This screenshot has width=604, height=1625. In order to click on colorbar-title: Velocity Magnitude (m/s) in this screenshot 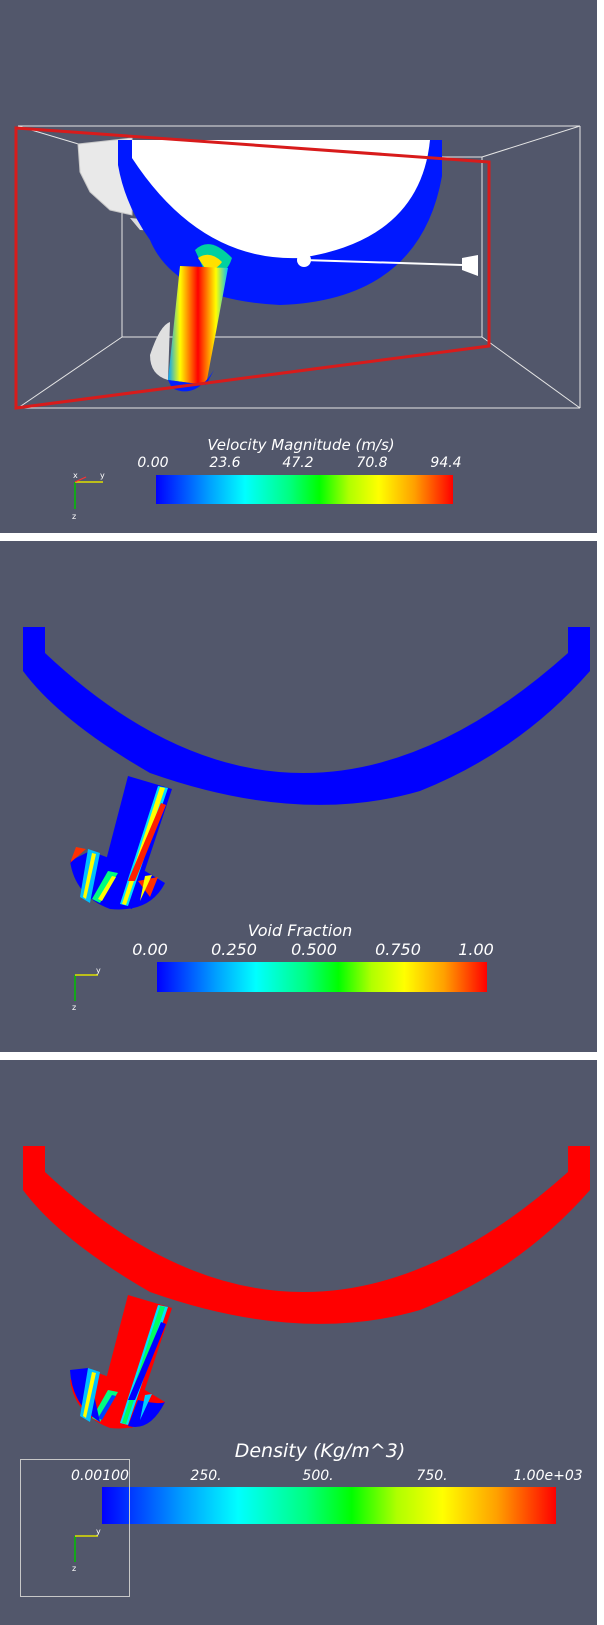, I will do `click(301, 445)`.